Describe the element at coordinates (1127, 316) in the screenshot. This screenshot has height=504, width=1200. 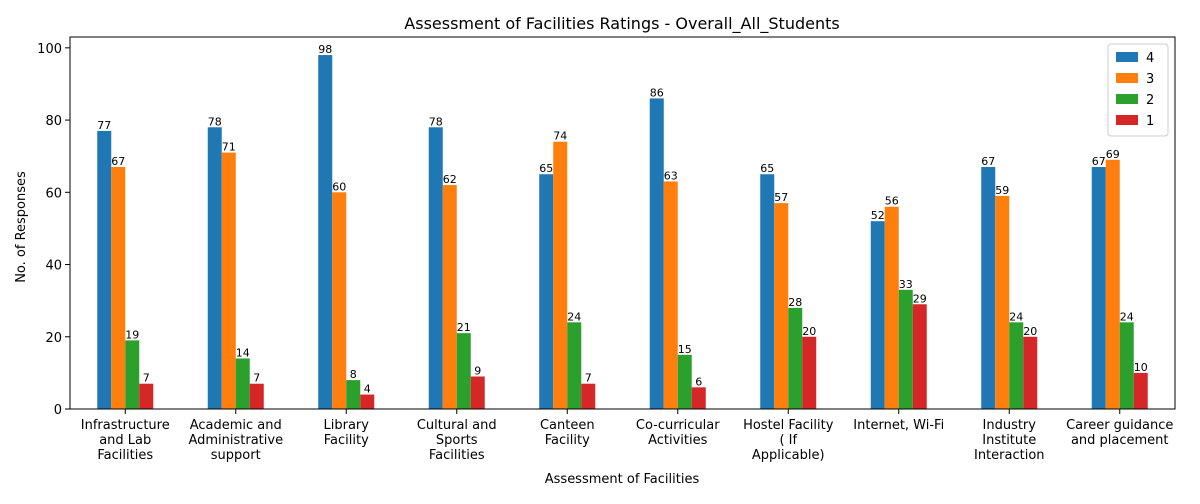
I see `data-label-2-9: 24` at that location.